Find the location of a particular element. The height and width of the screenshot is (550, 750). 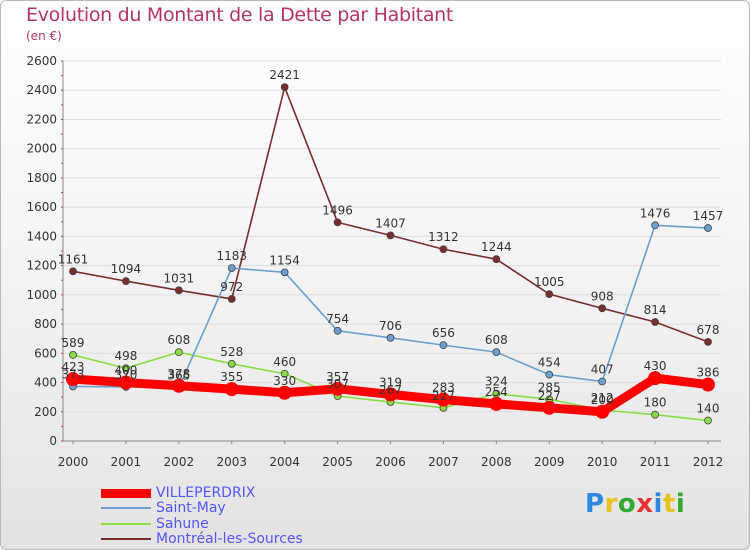

data-label: 378 is located at coordinates (178, 374).